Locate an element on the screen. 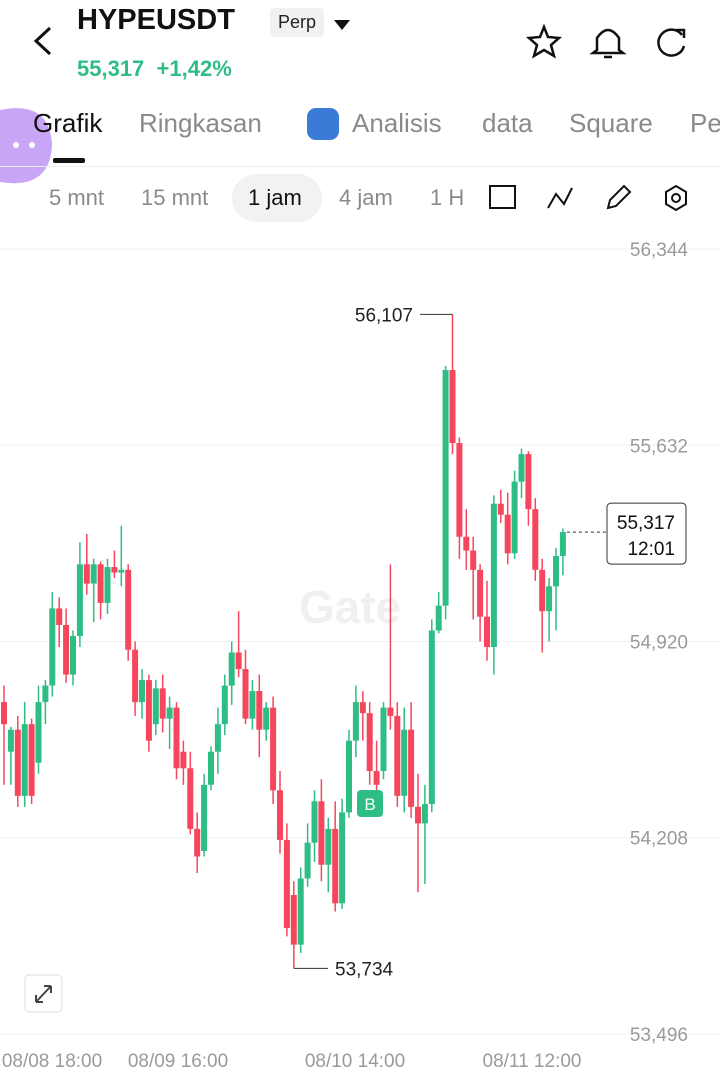 This screenshot has width=720, height=1080. tab: Square is located at coordinates (611, 123).